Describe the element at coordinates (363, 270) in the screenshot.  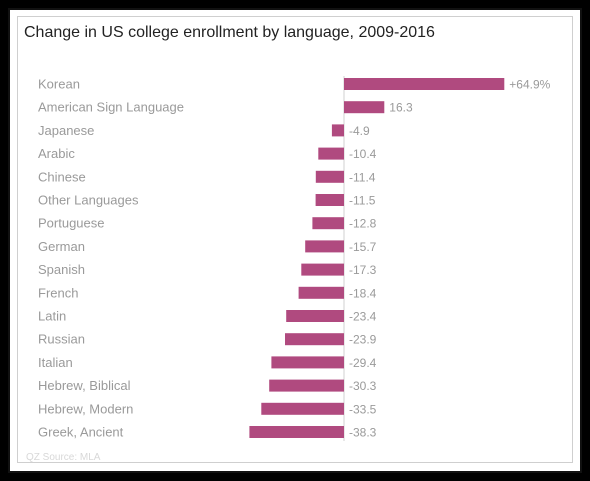
I see `value-label: -17.3` at that location.